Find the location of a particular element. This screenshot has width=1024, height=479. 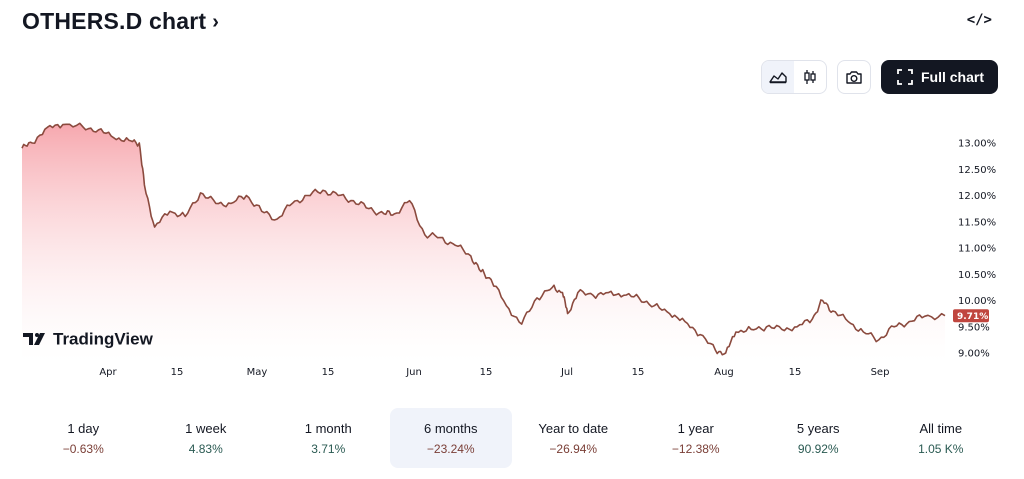

period-tab-6-months: 6 months −23.24% is located at coordinates (450, 438).